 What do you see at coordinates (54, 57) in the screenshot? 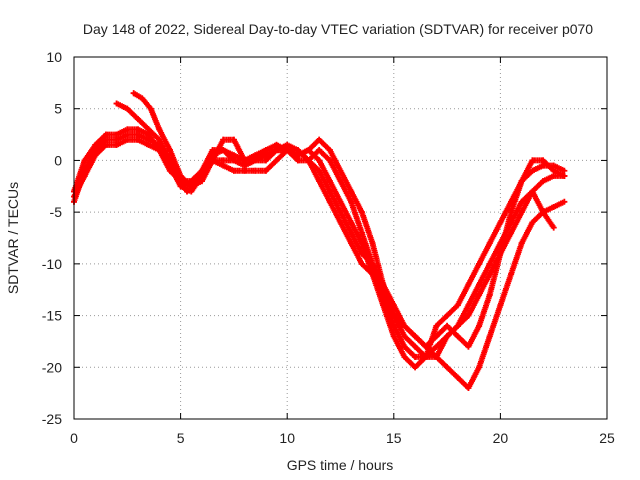
I see `y-tick-label: 10` at bounding box center [54, 57].